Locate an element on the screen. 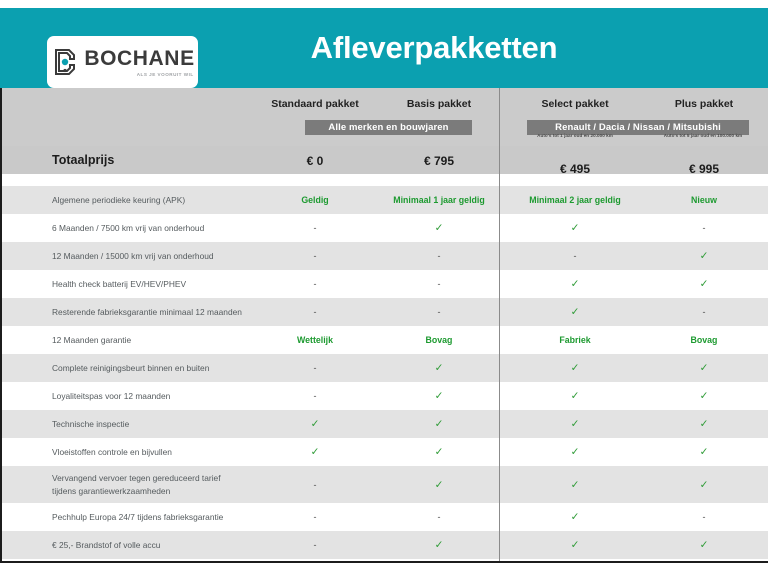 This screenshot has width=768, height=576. table-cell: Minimaal 2 jaar geldig is located at coordinates (575, 200).